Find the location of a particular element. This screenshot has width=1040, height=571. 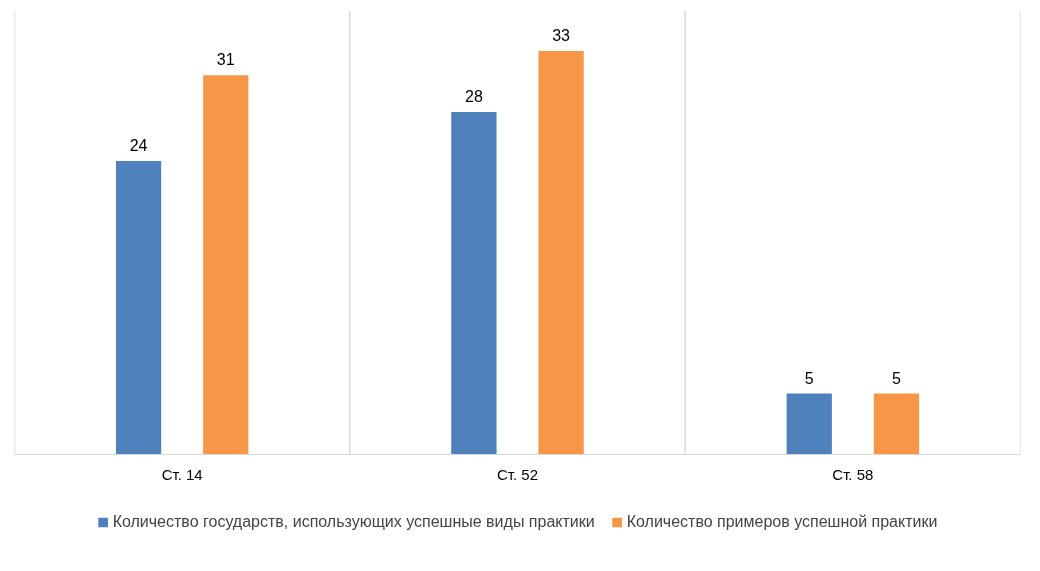

data-label: 28 is located at coordinates (474, 97).